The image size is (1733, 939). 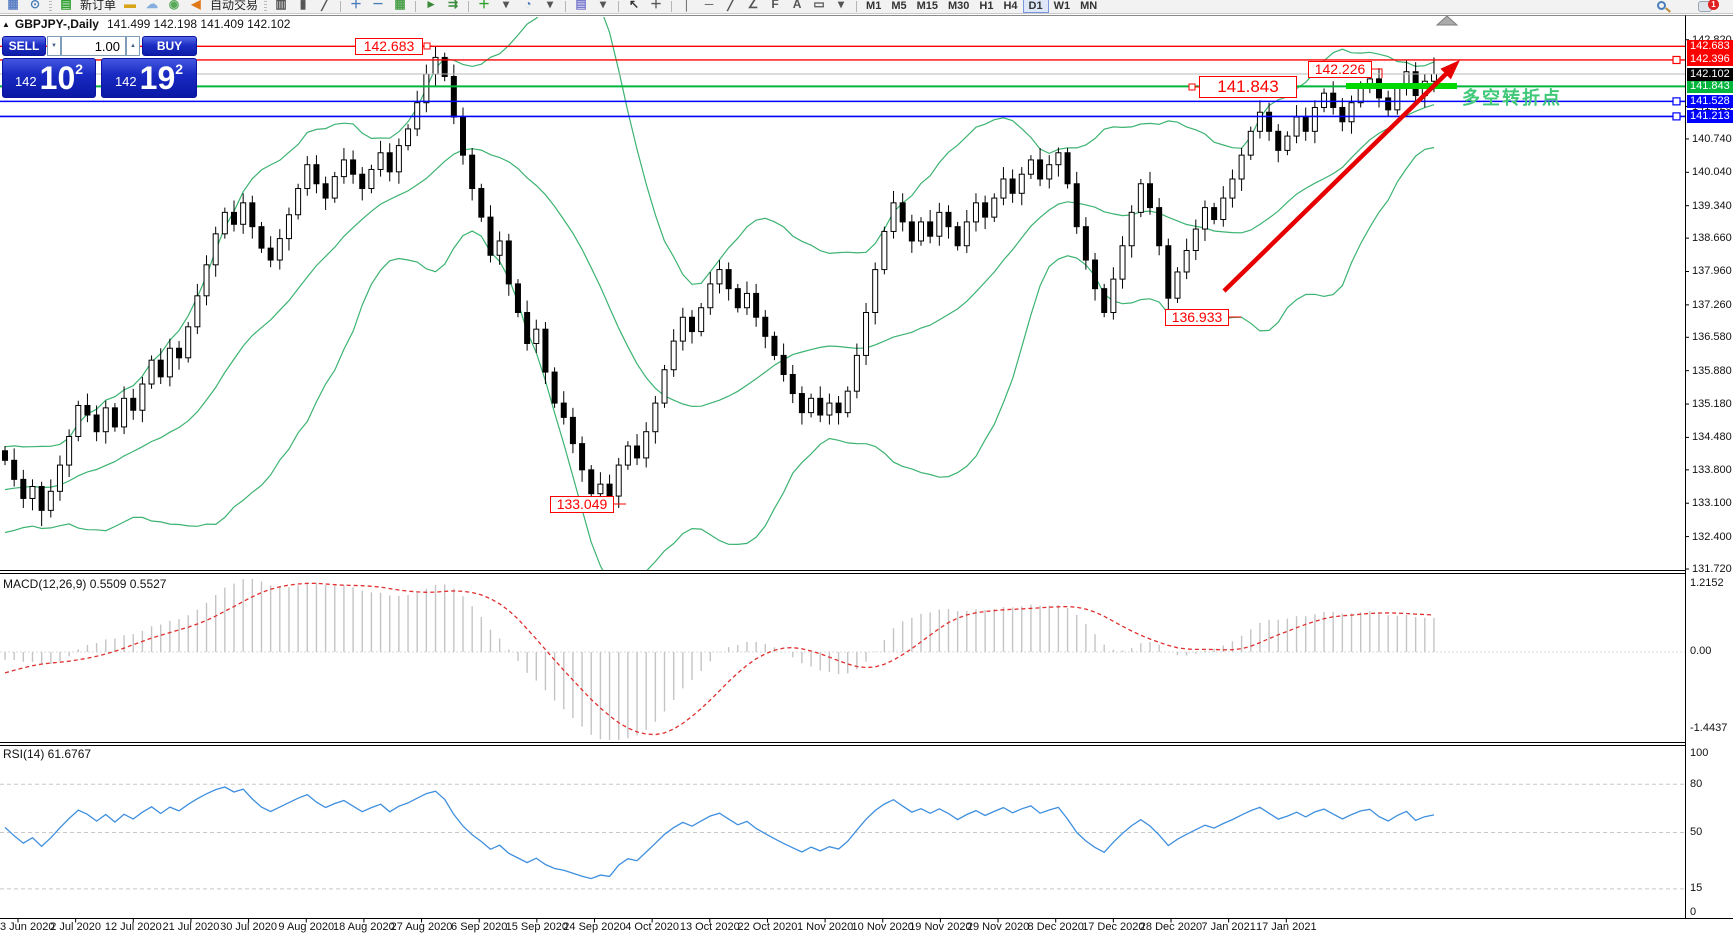 I want to click on bar-chart-icon: ▥, so click(x=281, y=5).